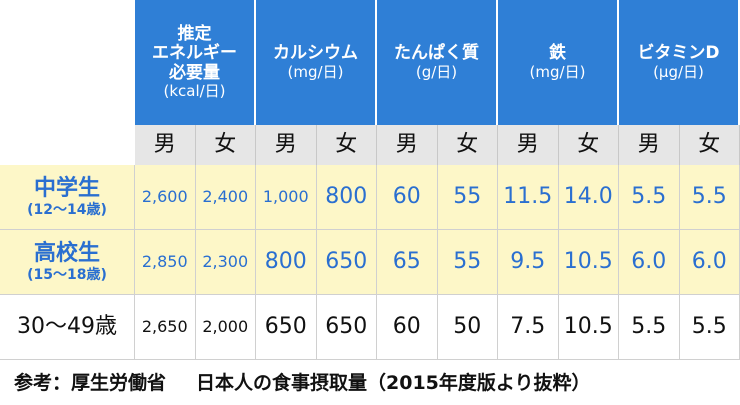  Describe the element at coordinates (165, 262) in the screenshot. I see `value-cell: 2,850` at that location.